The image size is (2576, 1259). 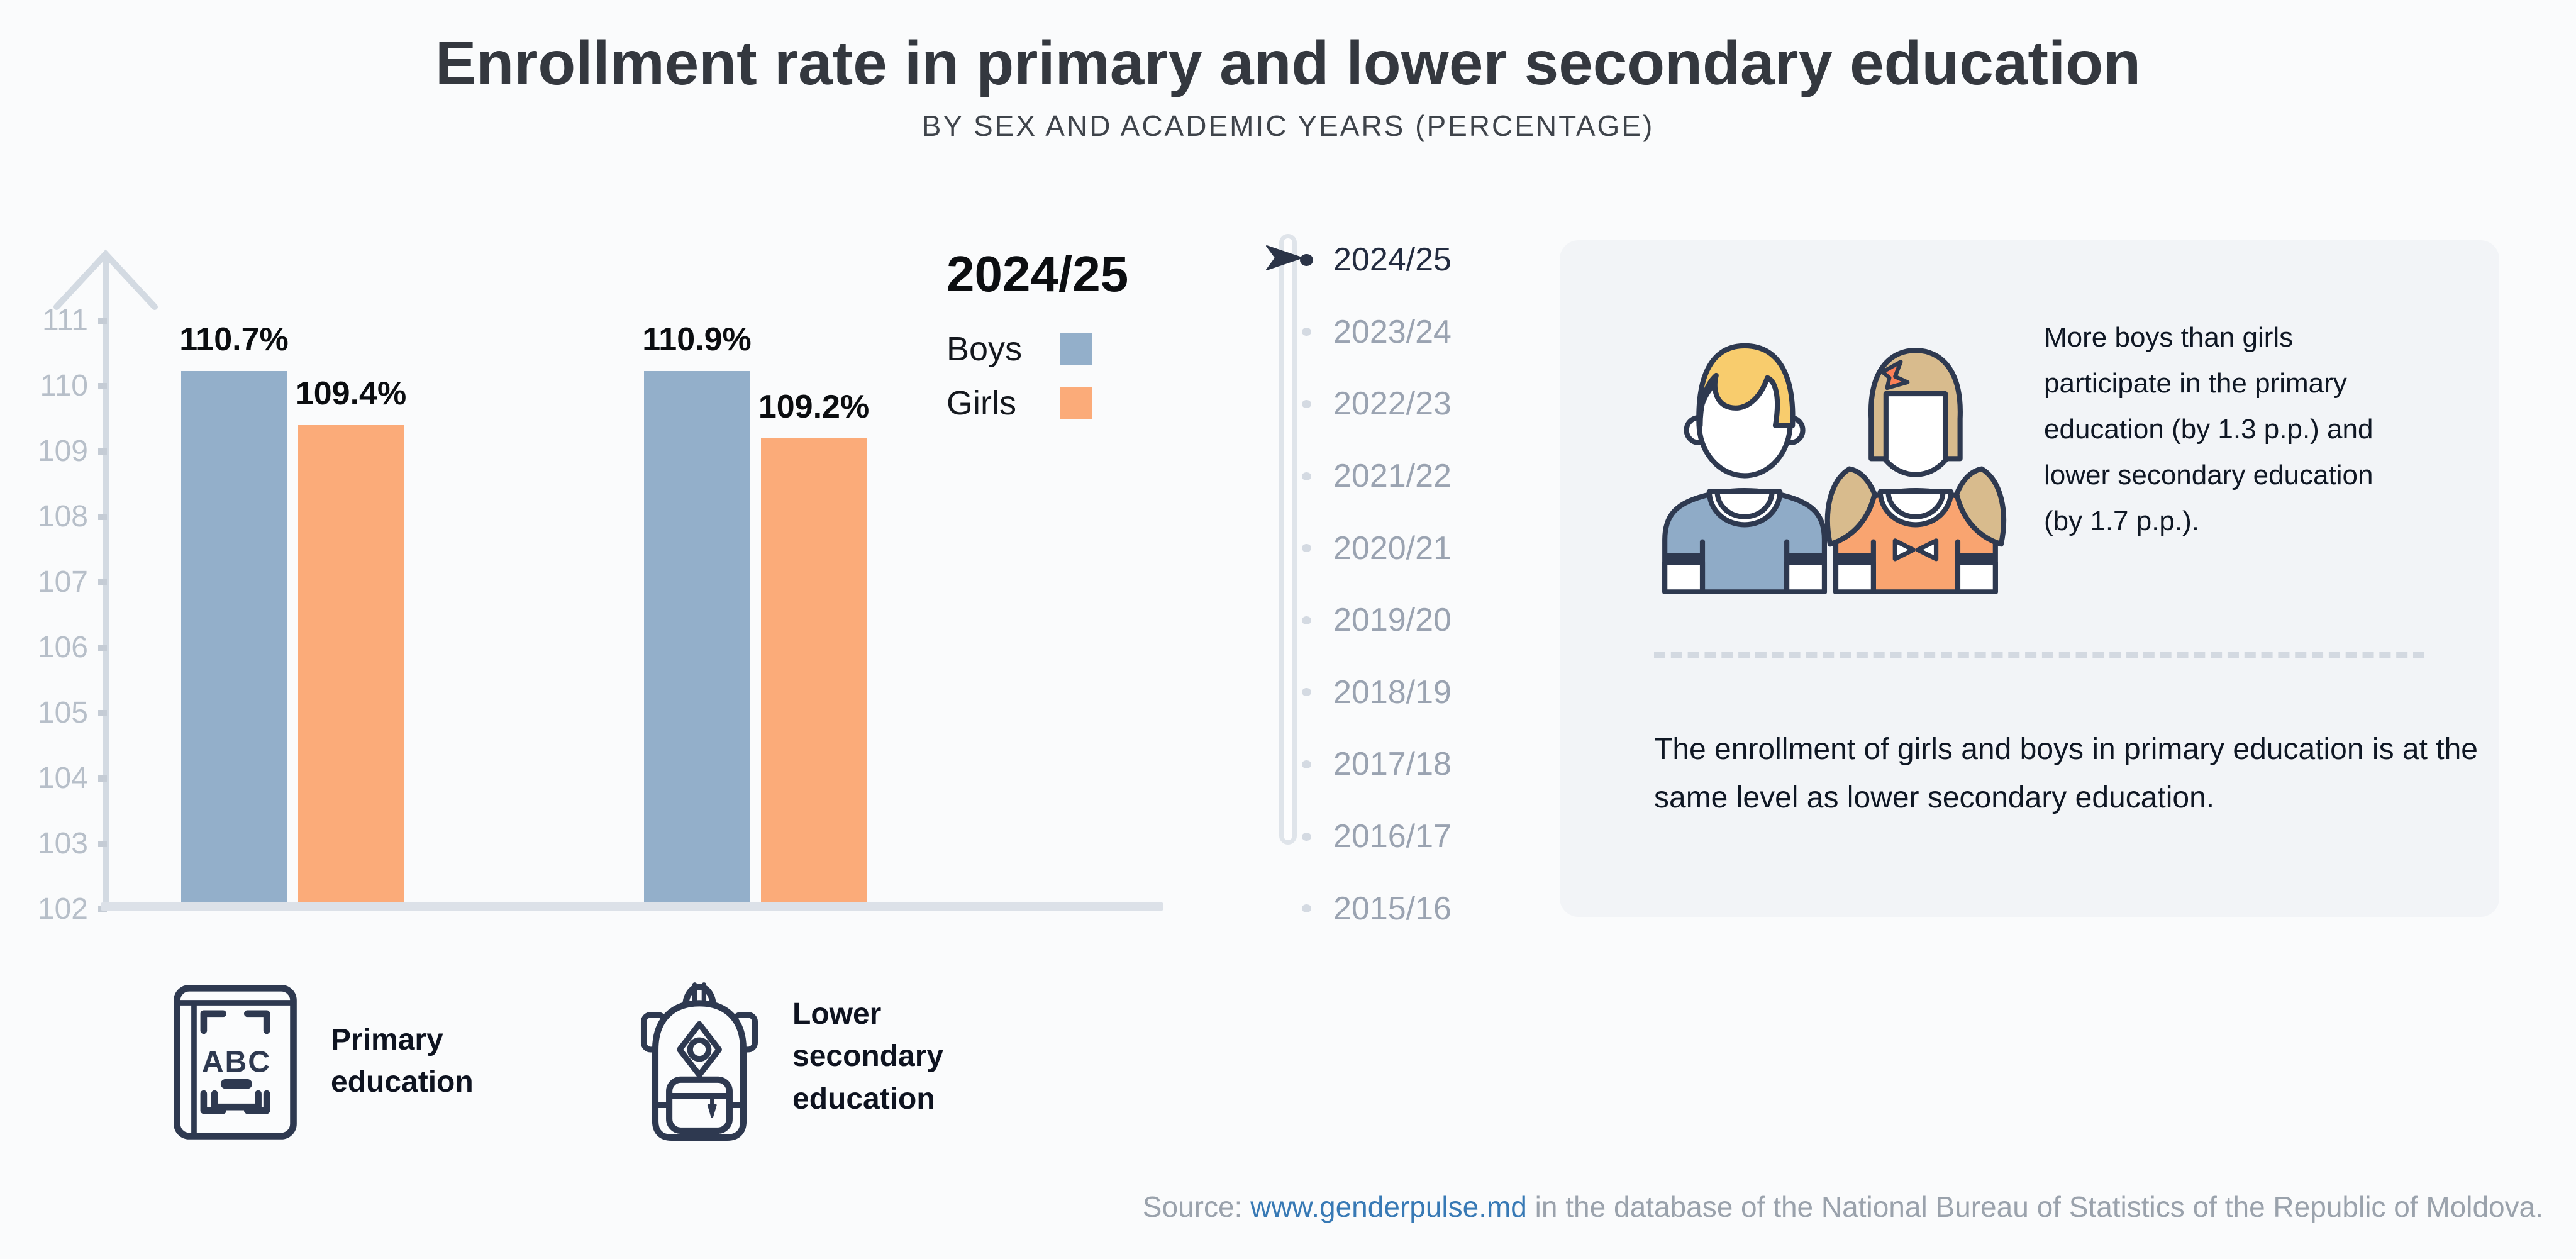 What do you see at coordinates (814, 673) in the screenshot?
I see `bar-girls-lower-secondary` at bounding box center [814, 673].